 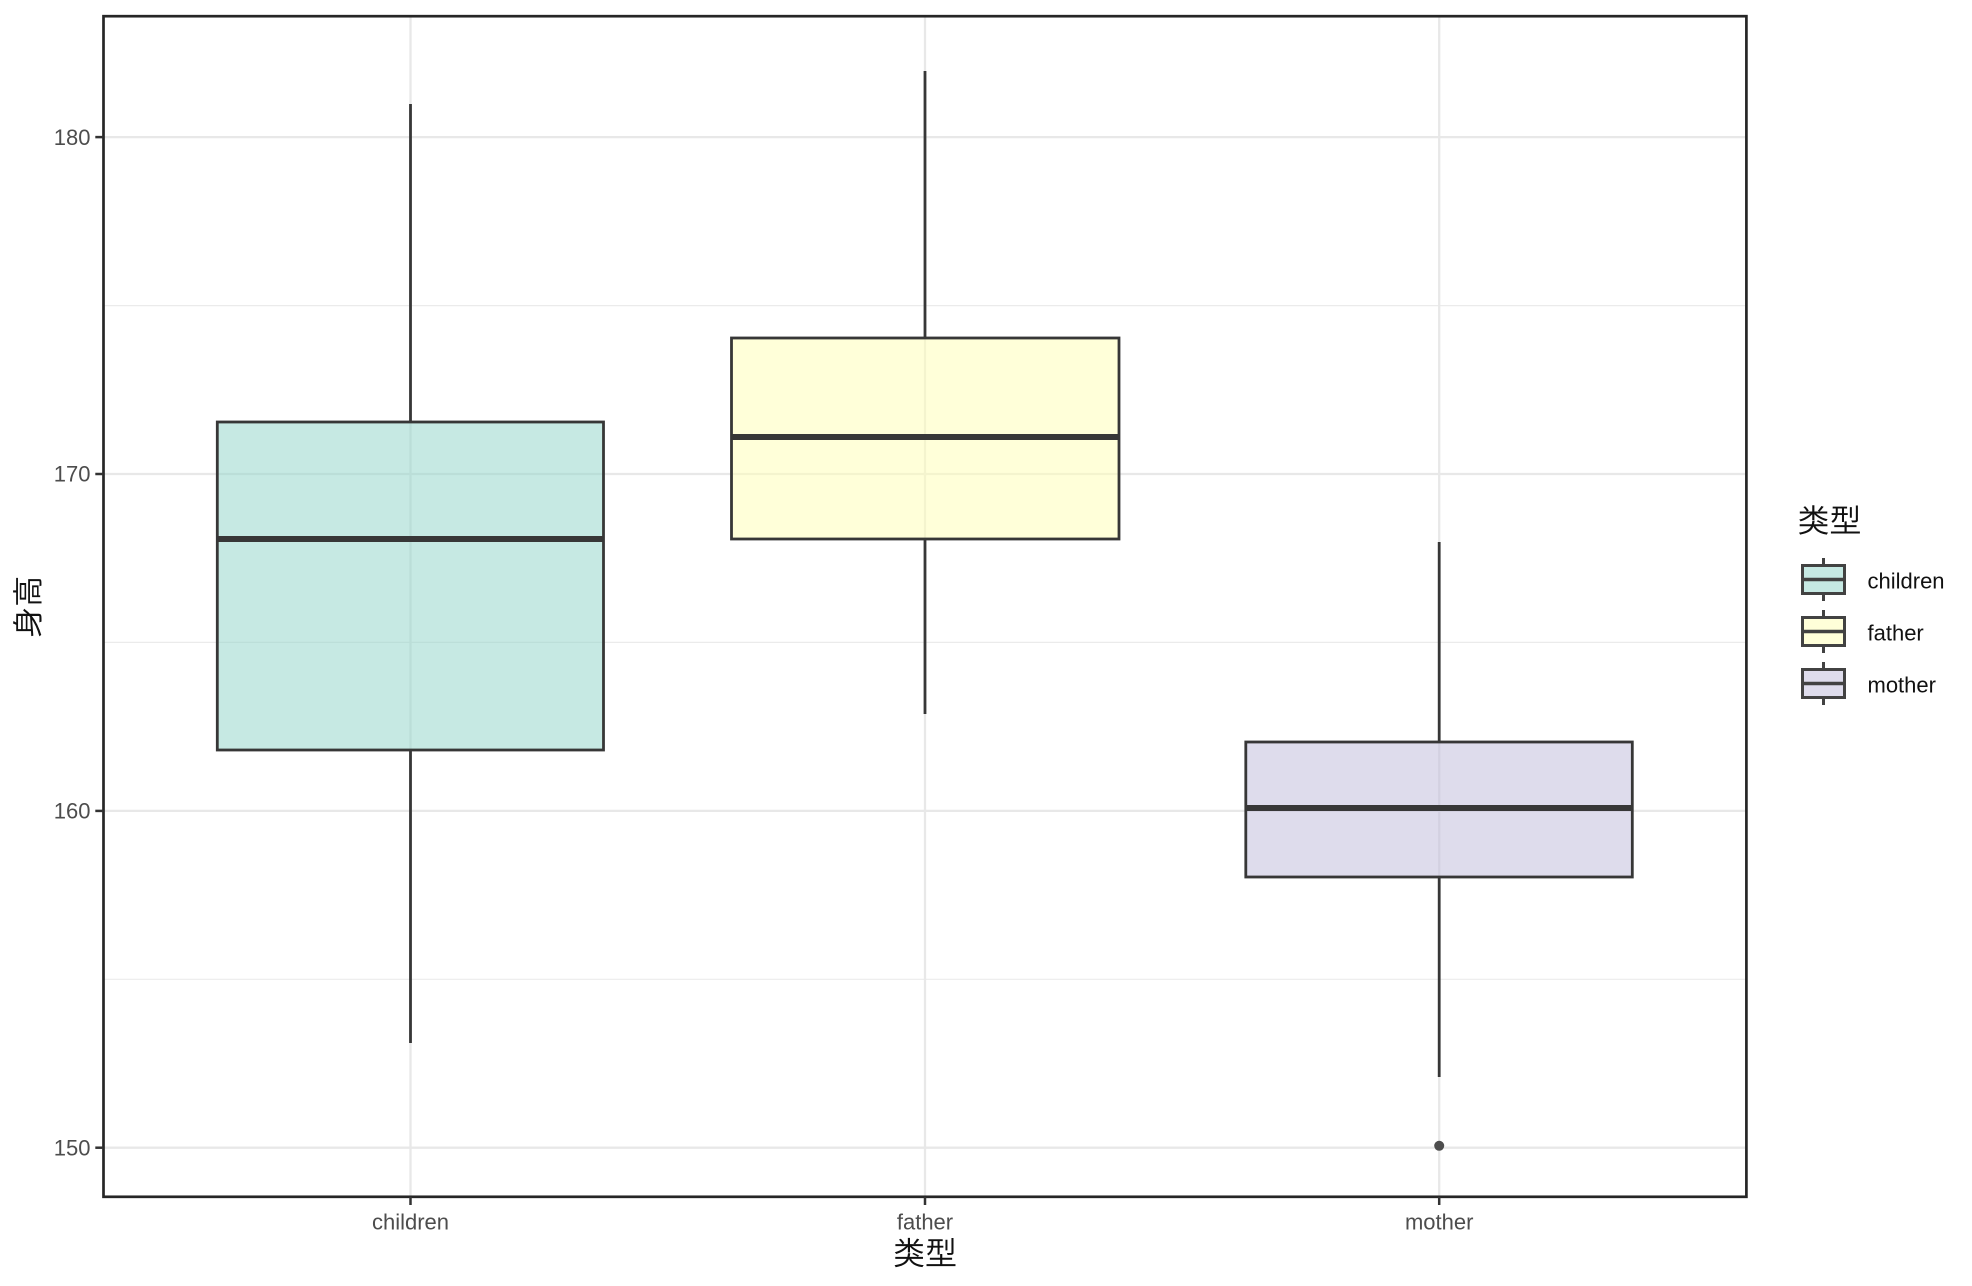 I want to click on svg-text: 160, so click(x=72, y=811).